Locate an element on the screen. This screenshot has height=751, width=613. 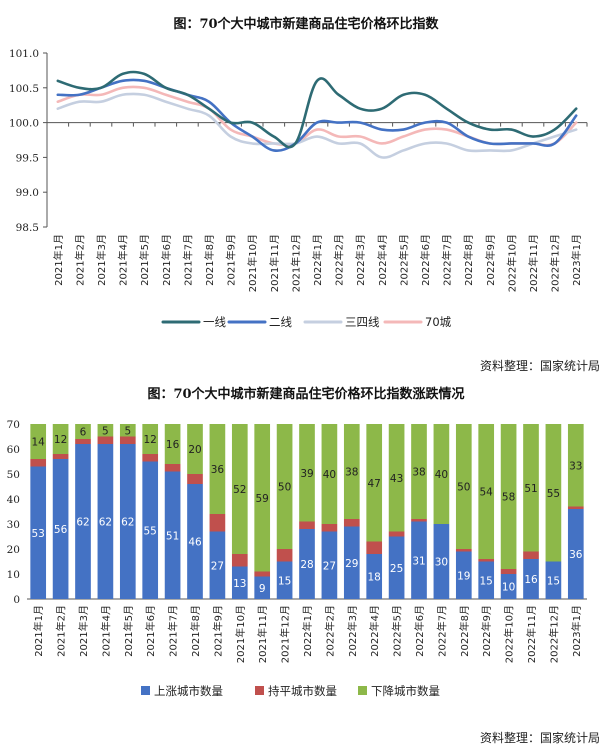
x-tick-label: 2021年10月 is located at coordinates (252, 263).